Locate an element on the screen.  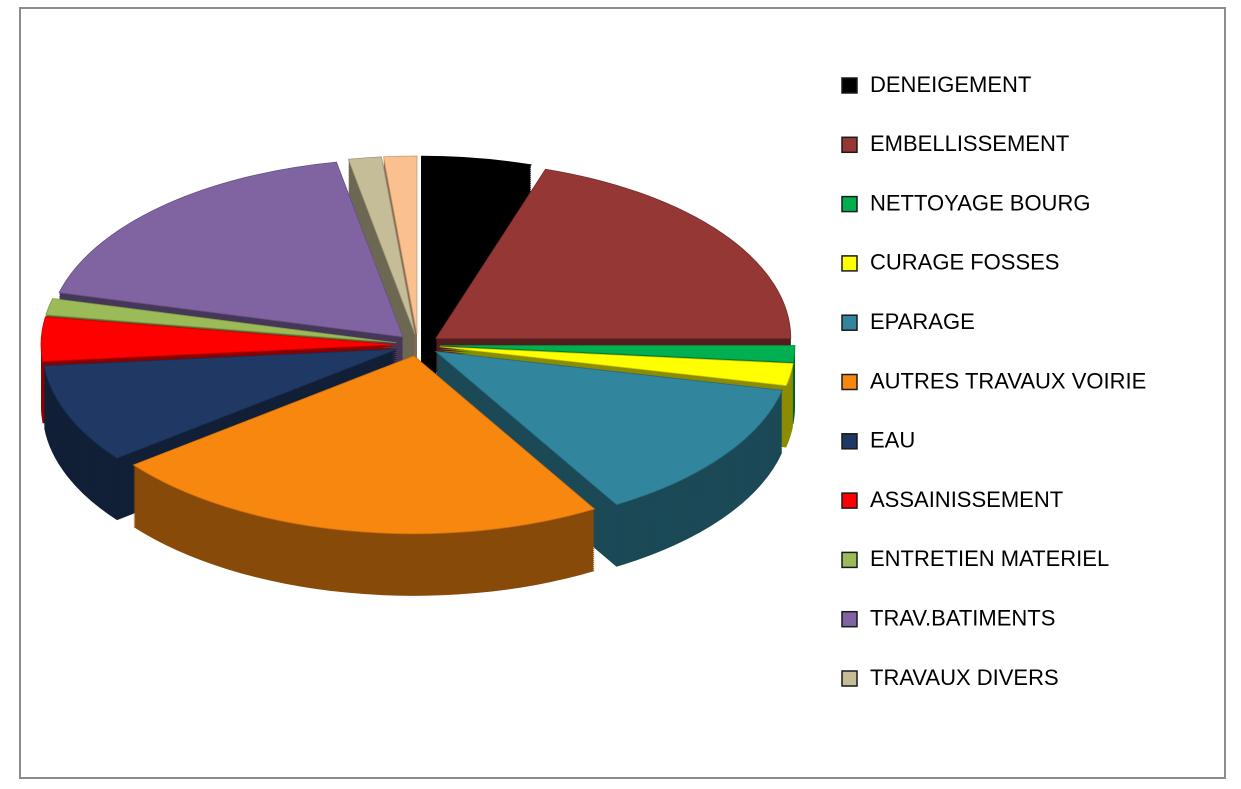
legend-label: TRAV.BATIMENTS is located at coordinates (962, 618).